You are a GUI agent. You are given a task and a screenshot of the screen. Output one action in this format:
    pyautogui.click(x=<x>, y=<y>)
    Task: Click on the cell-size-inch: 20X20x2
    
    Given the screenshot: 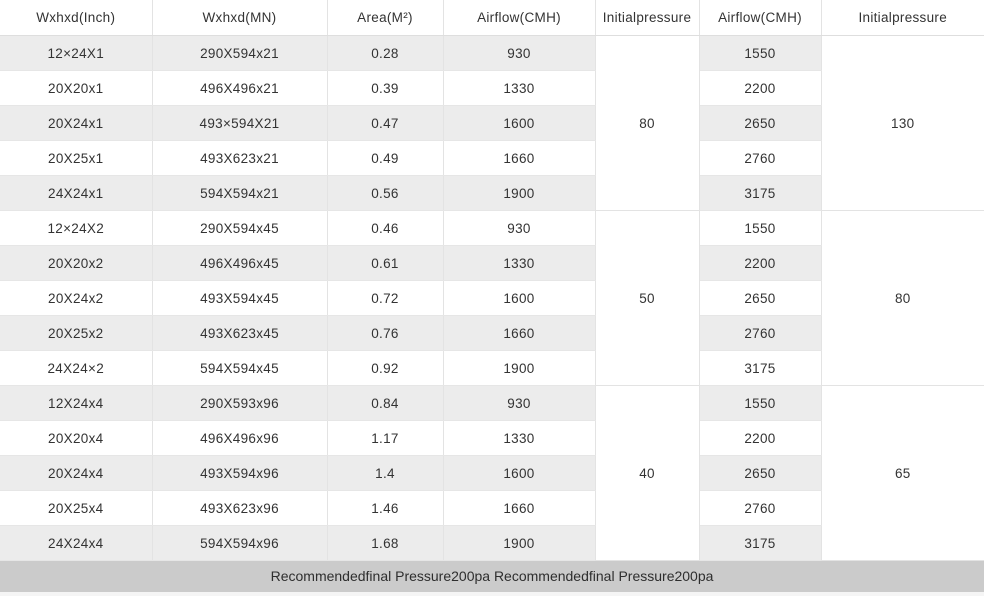 What is the action you would take?
    pyautogui.click(x=76, y=263)
    